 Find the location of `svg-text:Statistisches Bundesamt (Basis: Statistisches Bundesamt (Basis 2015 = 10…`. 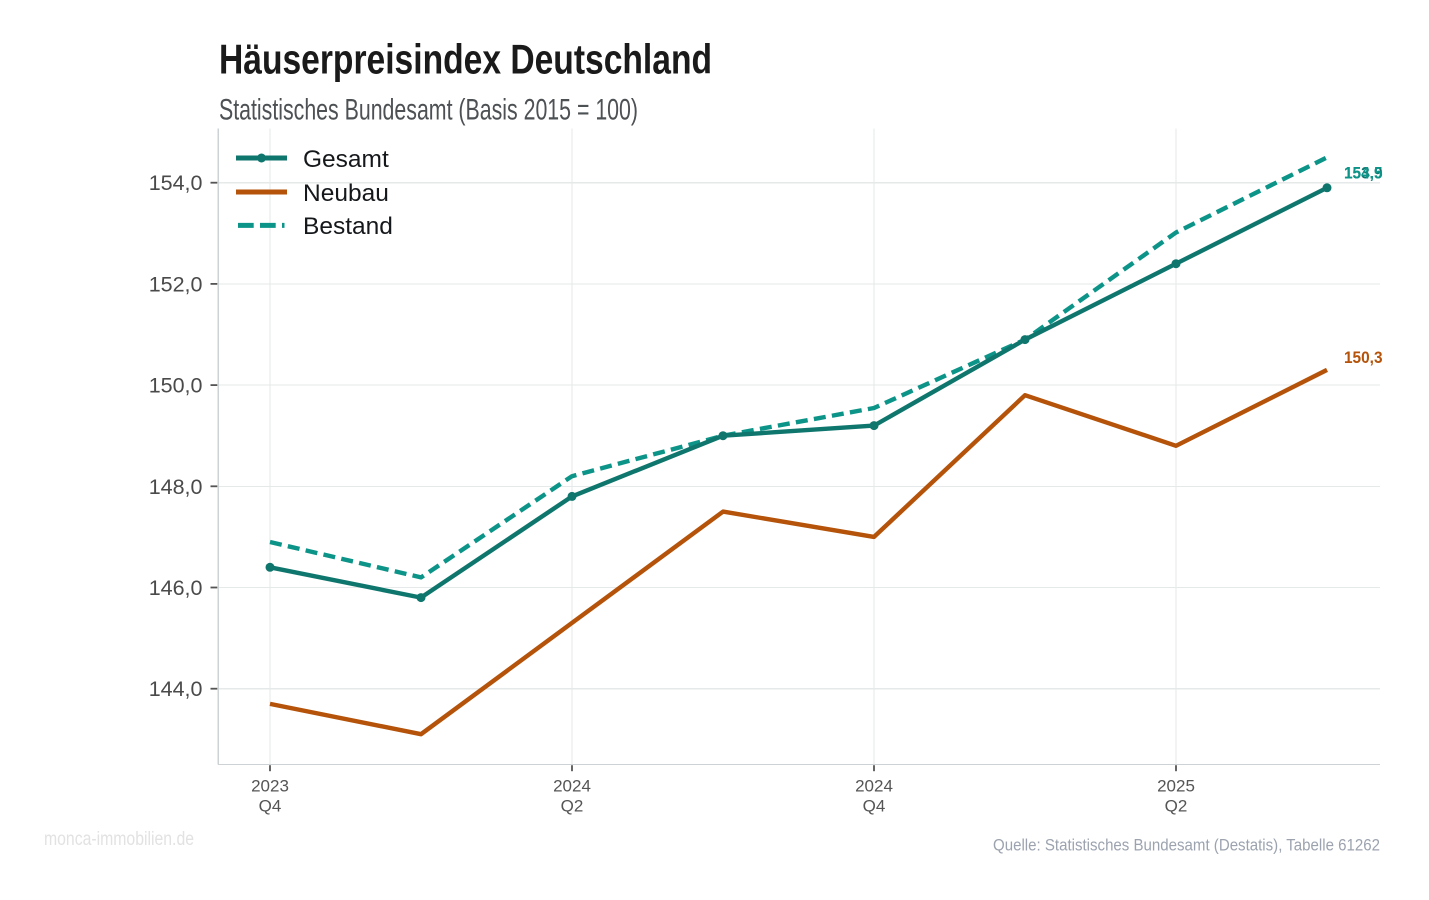

svg-text:Statistisches Bundesamt (Basis: Statistisches Bundesamt (Basis 2015 = 10… is located at coordinates (428, 110).